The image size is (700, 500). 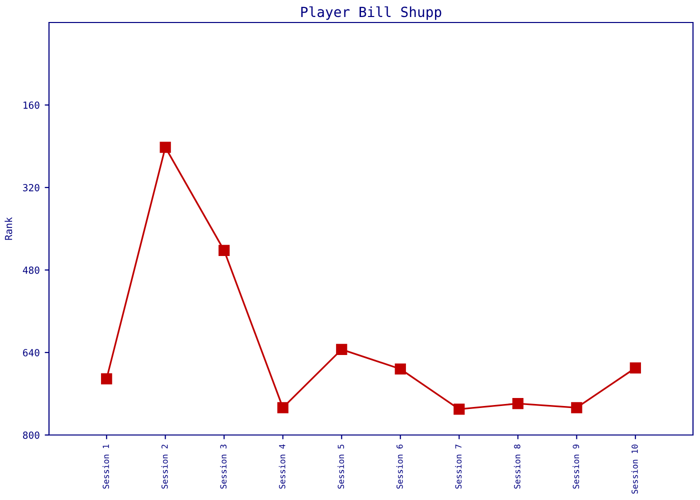 I want to click on x-tick-label: Session 6, so click(x=399, y=466).